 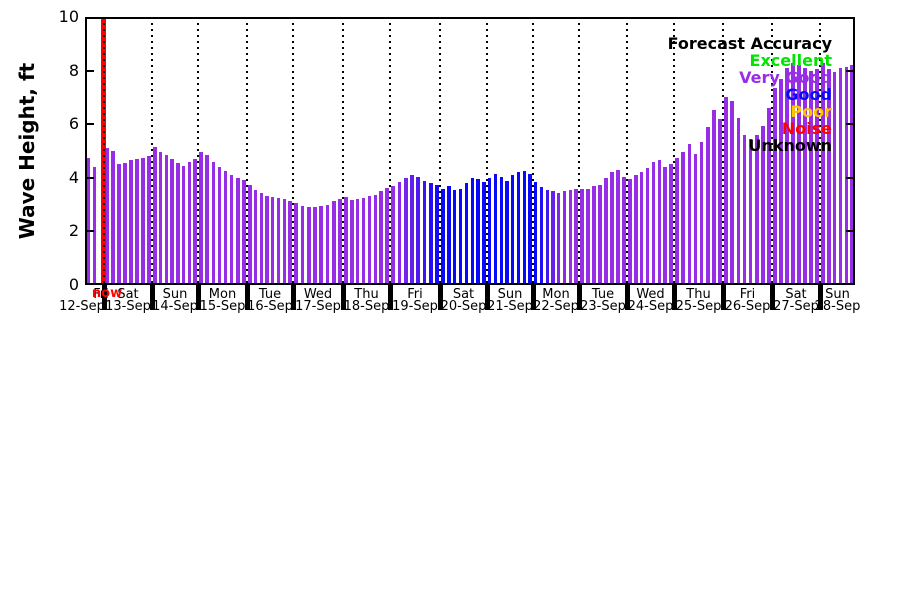 What do you see at coordinates (849, 177) in the screenshot?
I see `y-tick-mark-right` at bounding box center [849, 177].